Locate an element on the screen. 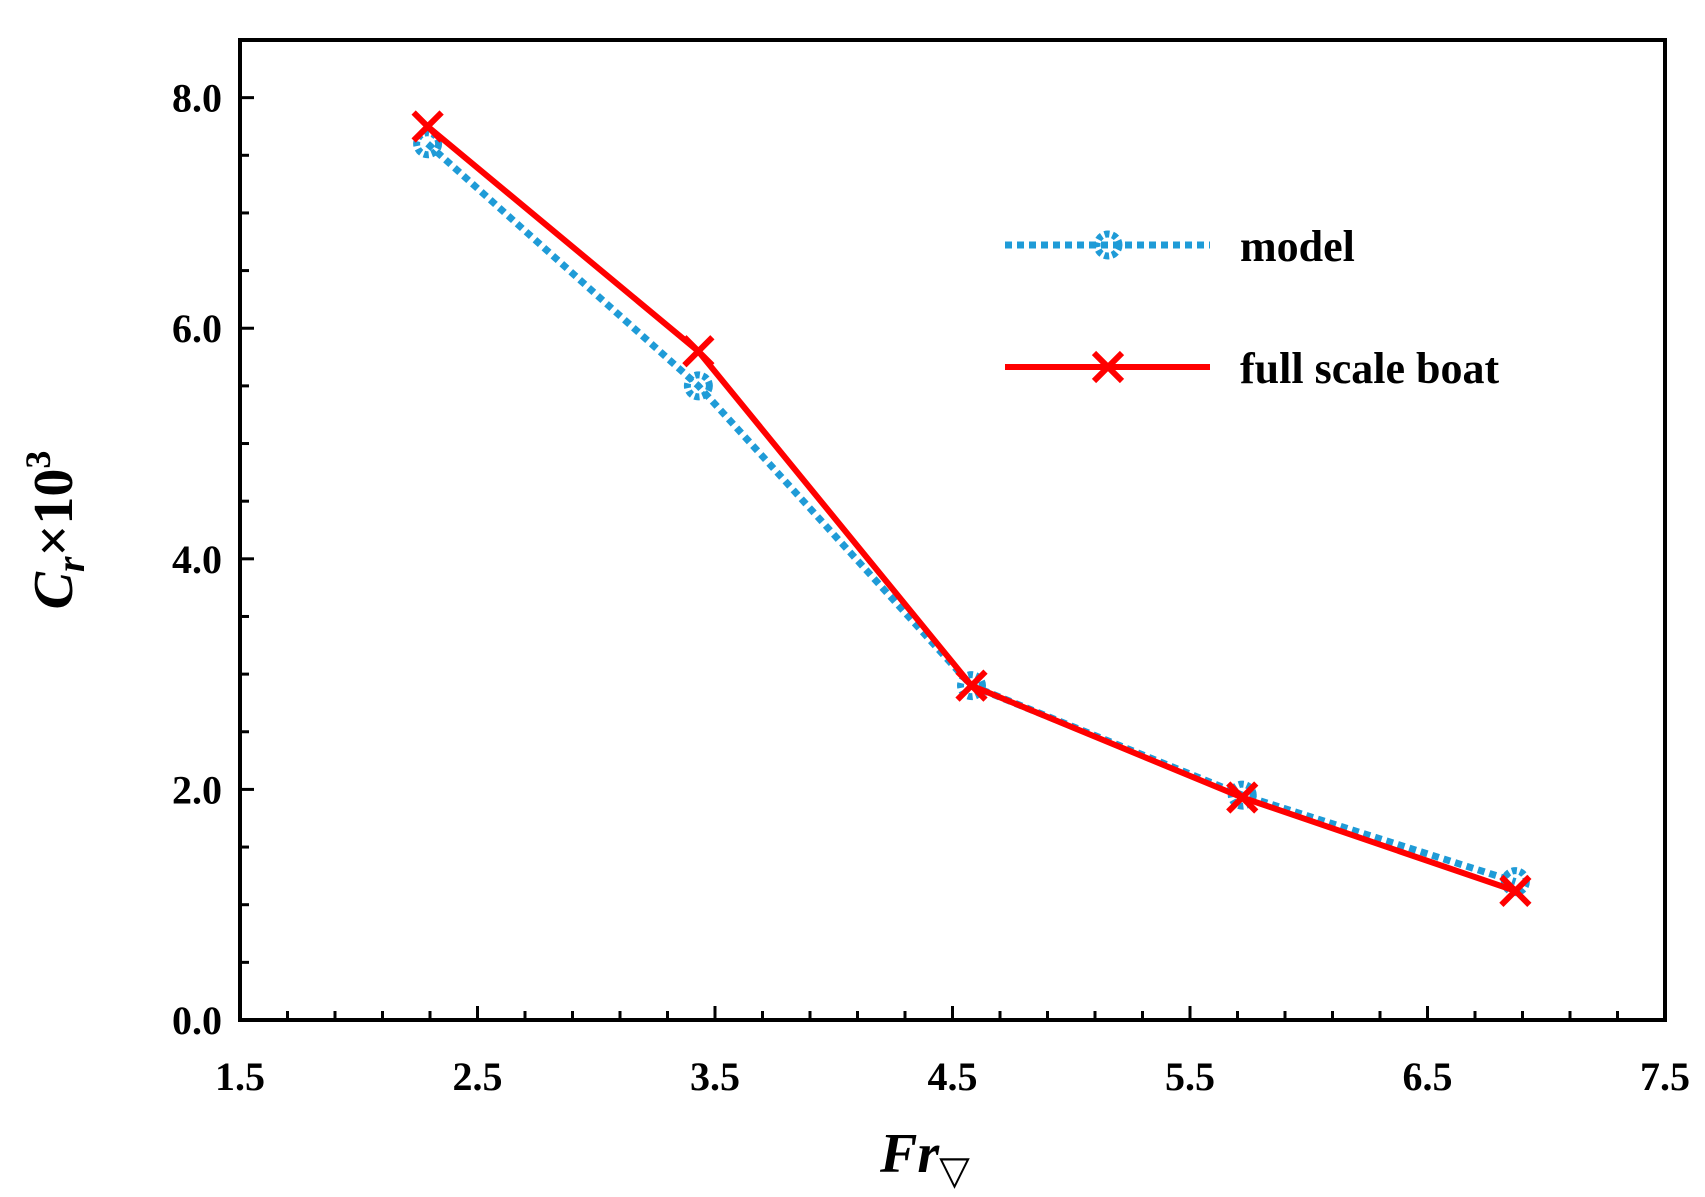  legend-marker-model is located at coordinates (1108, 245).